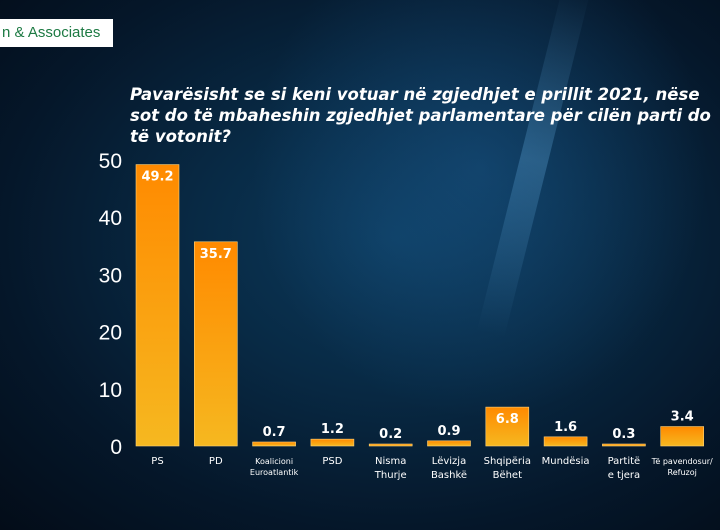  Describe the element at coordinates (157, 461) in the screenshot. I see `x-tick-label: PS` at that location.